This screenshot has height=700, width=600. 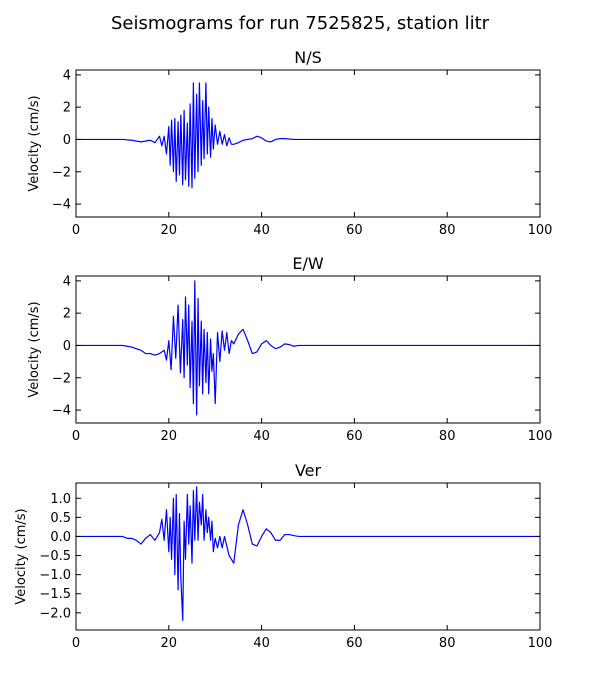 What do you see at coordinates (308, 57) in the screenshot?
I see `panel-title-ns: N/S` at bounding box center [308, 57].